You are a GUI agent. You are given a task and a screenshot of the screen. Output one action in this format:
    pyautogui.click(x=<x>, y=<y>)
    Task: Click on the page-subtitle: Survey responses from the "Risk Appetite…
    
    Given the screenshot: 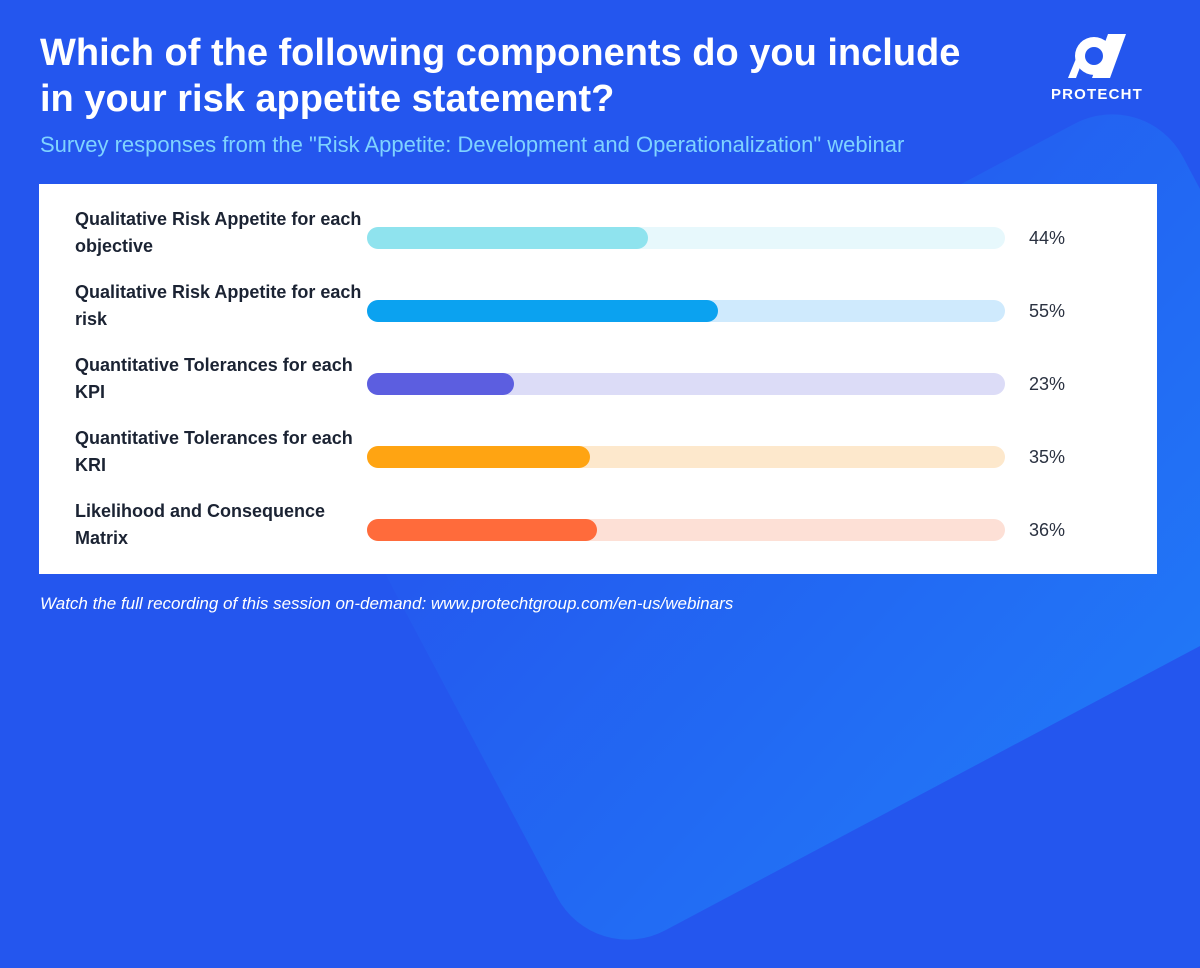 What is the action you would take?
    pyautogui.click(x=472, y=144)
    